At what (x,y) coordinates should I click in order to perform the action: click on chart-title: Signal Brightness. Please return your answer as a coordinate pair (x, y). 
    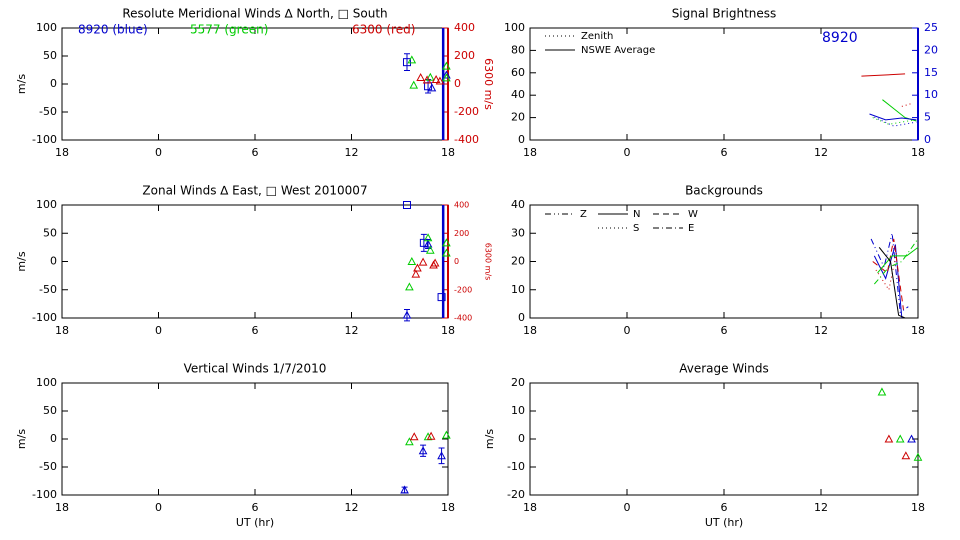
    Looking at the image, I should click on (724, 14).